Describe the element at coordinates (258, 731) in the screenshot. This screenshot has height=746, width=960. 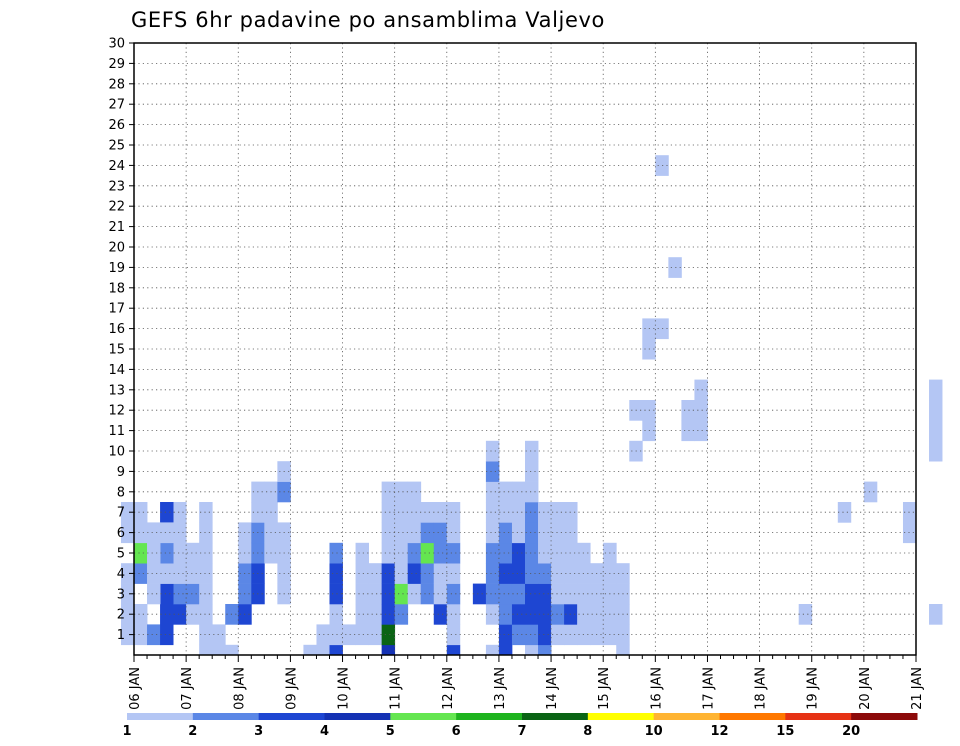
I see `colorbar-label: 3` at that location.